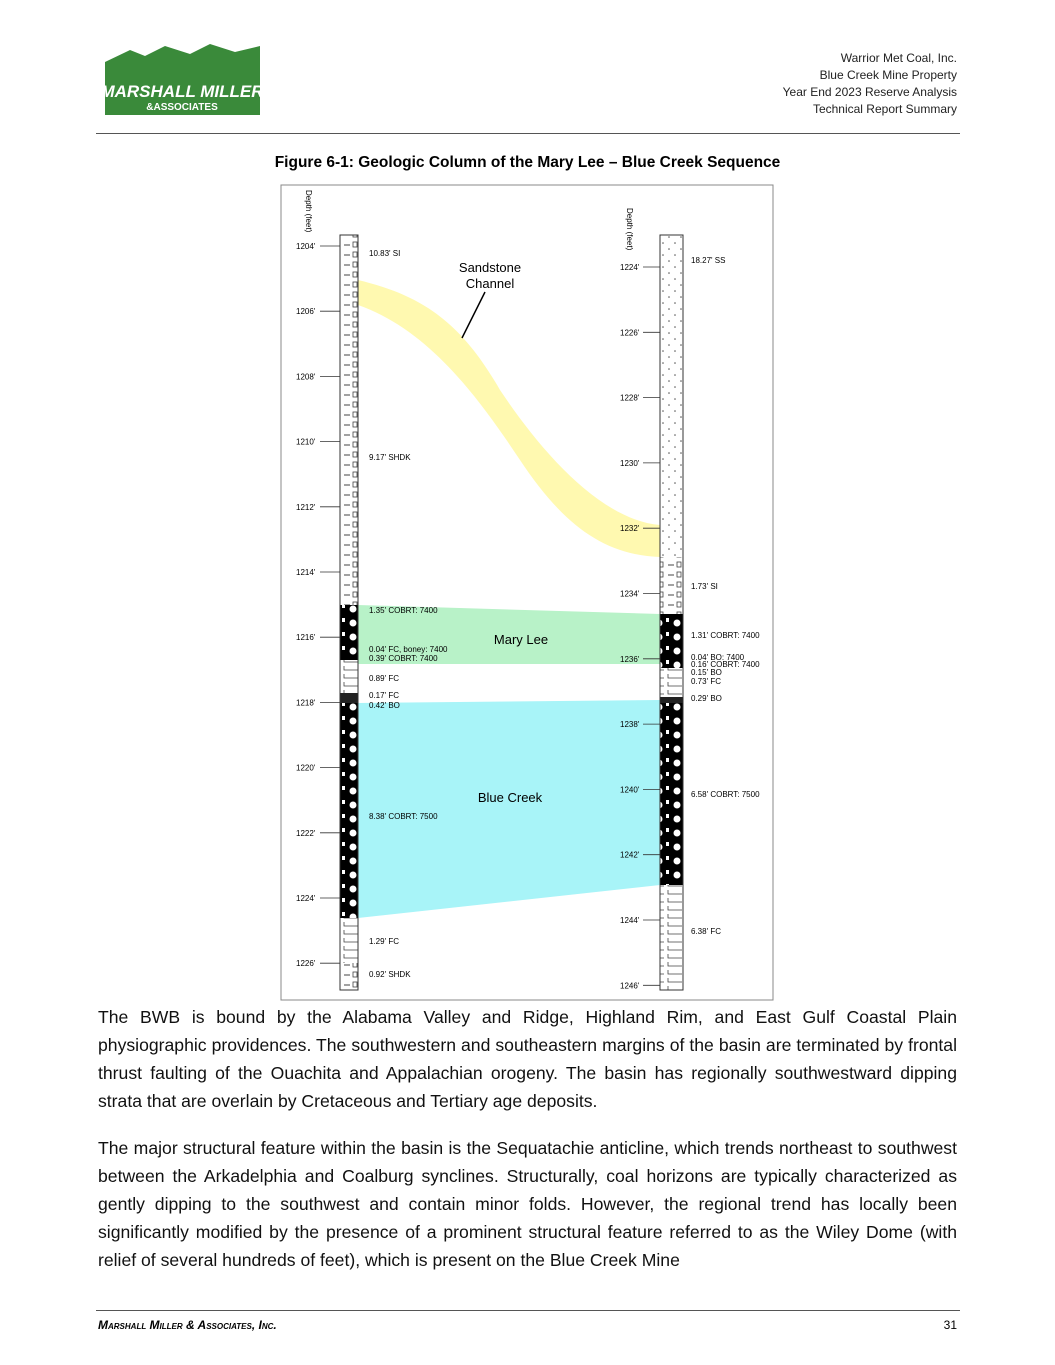  Describe the element at coordinates (630, 789) in the screenshot. I see `depth-label: 1240'` at that location.